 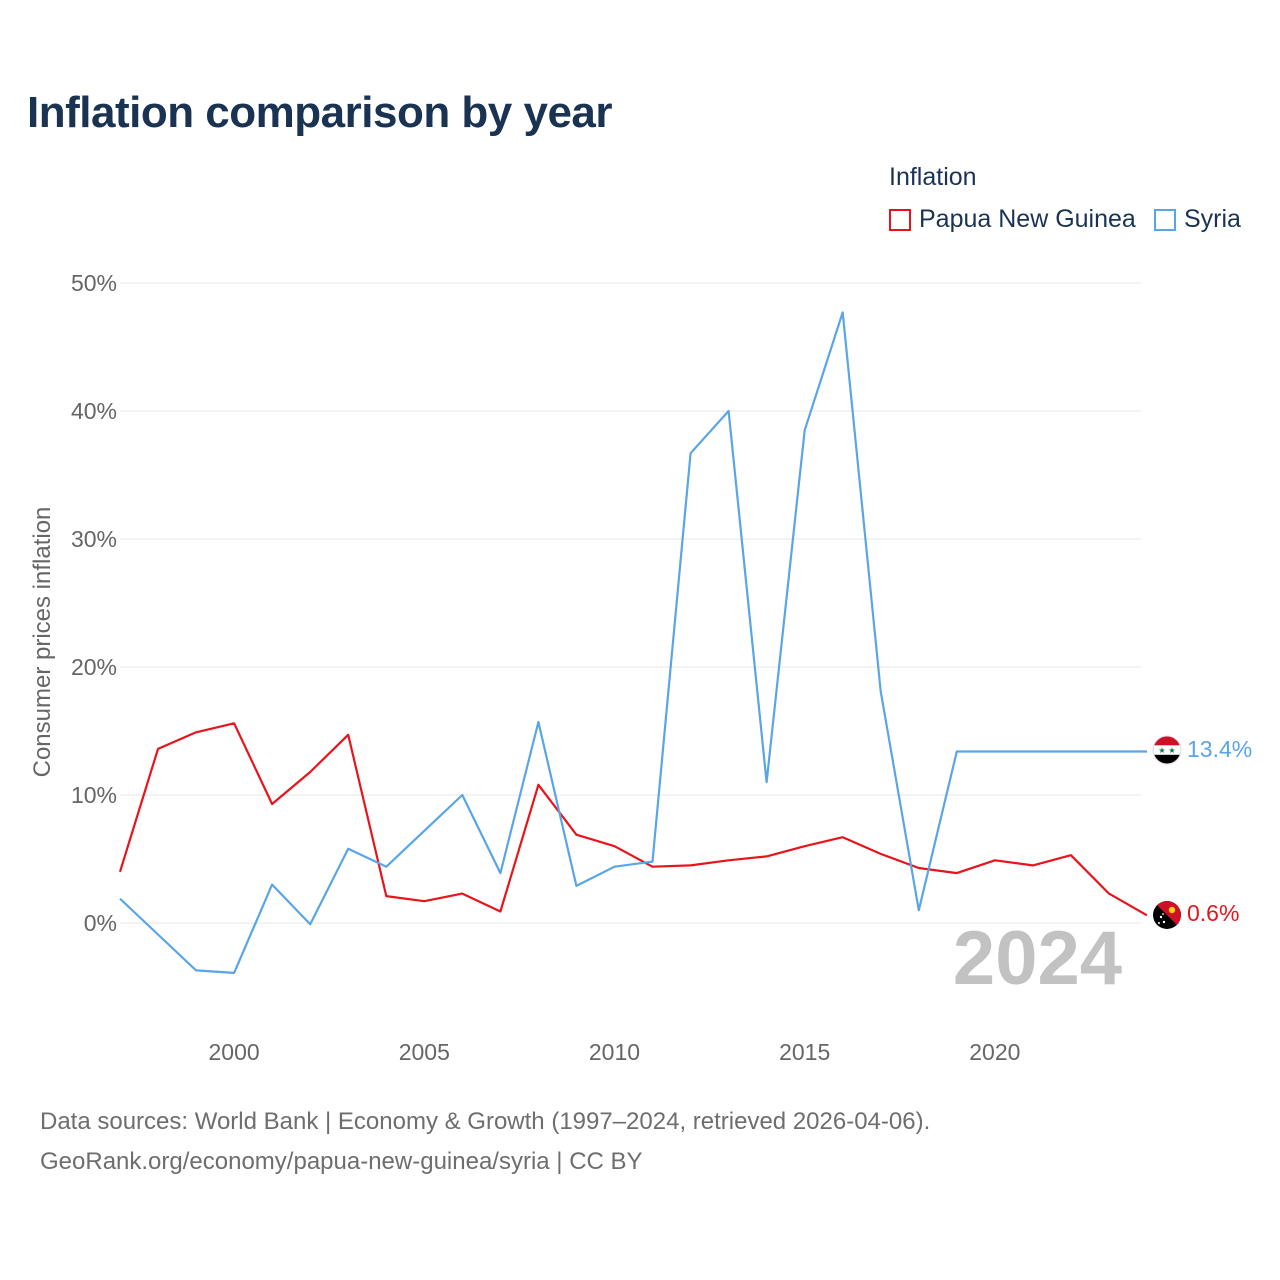 What do you see at coordinates (94, 539) in the screenshot?
I see `y-tick-label: 30%` at bounding box center [94, 539].